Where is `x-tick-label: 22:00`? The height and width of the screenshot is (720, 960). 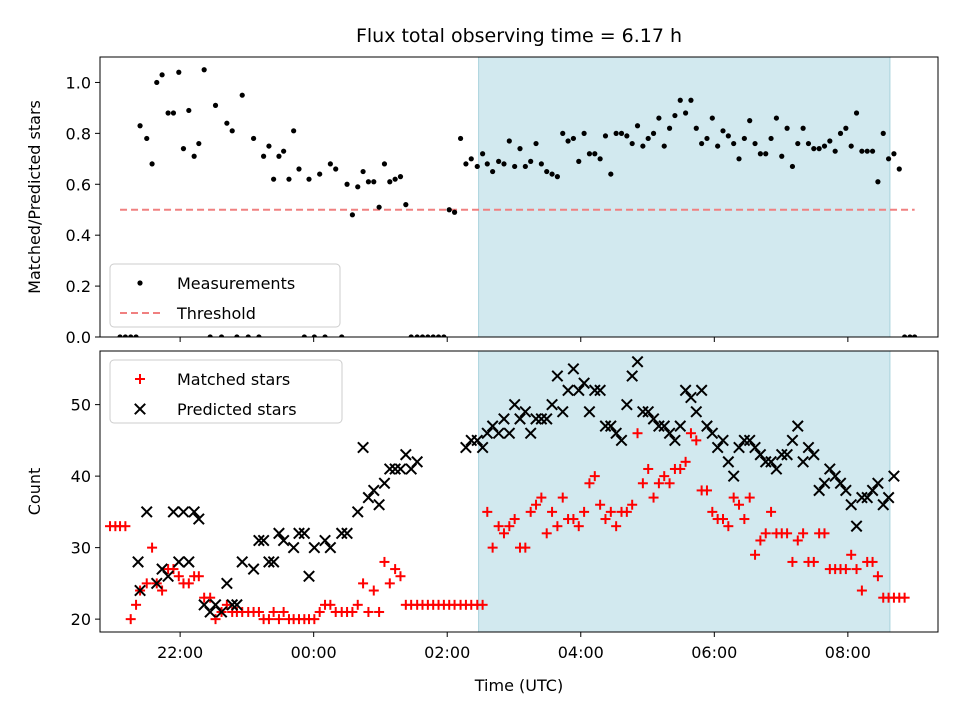 x-tick-label: 22:00 is located at coordinates (180, 652).